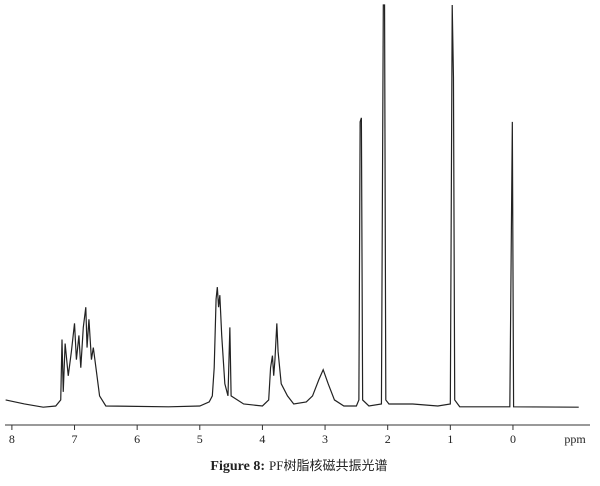 This screenshot has height=486, width=600. I want to click on x-tick-label: 2, so click(388, 439).